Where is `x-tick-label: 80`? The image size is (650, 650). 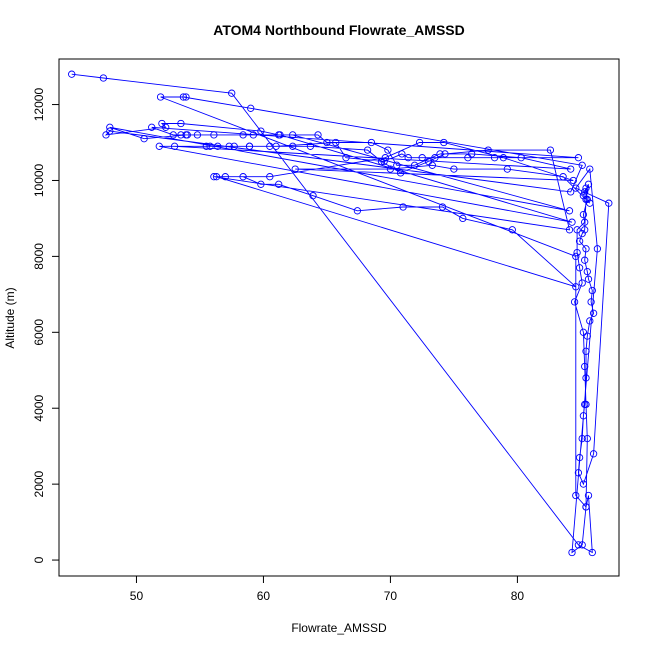 x-tick-label: 80 is located at coordinates (518, 596).